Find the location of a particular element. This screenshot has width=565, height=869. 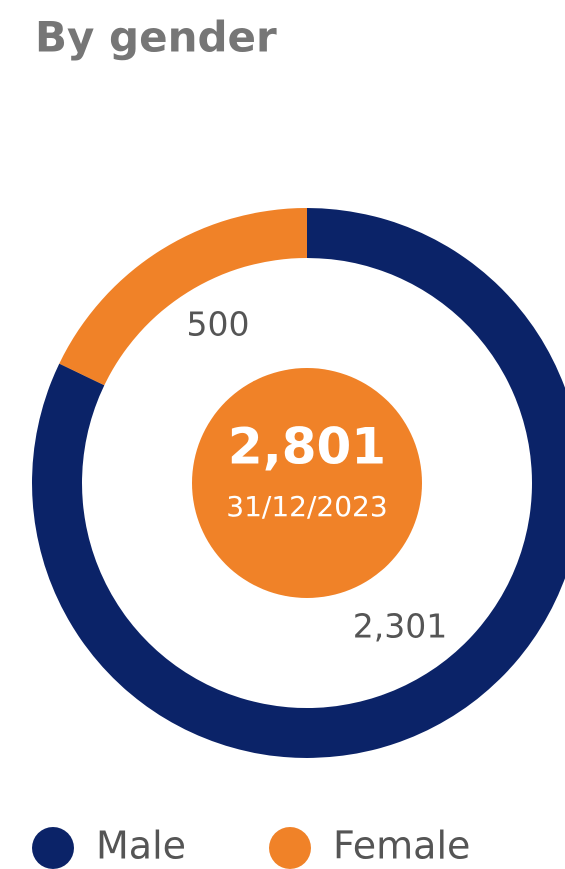

center-date: 31/12/2023 is located at coordinates (306, 506).